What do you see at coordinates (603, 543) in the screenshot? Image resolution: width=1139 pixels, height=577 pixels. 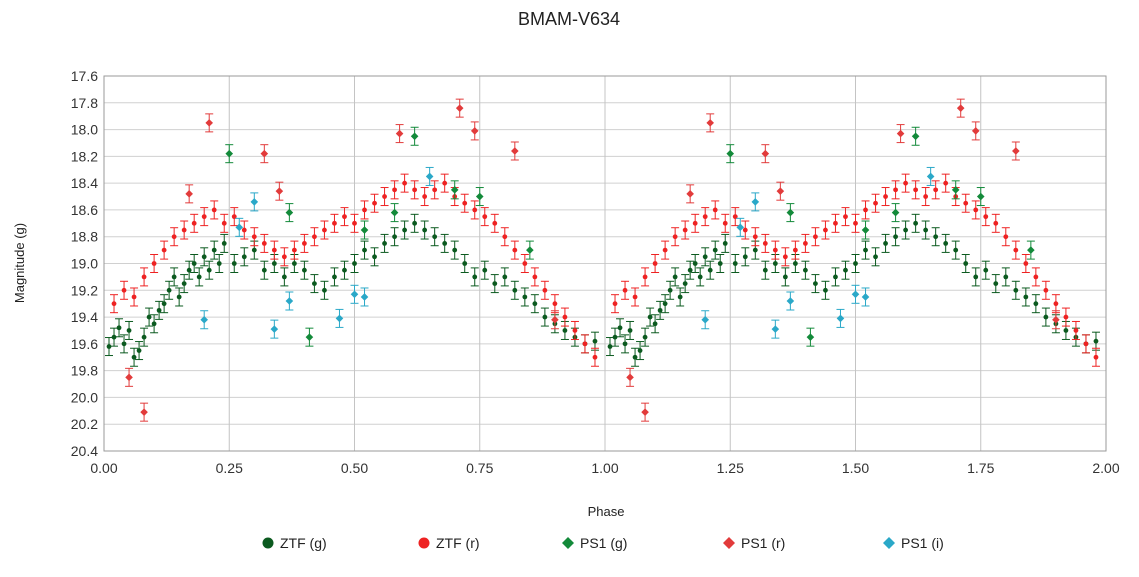 I see `legend: ZTF (g) ZTF (r) PS1 (g) PS1 (r) PS1 (i)` at bounding box center [603, 543].